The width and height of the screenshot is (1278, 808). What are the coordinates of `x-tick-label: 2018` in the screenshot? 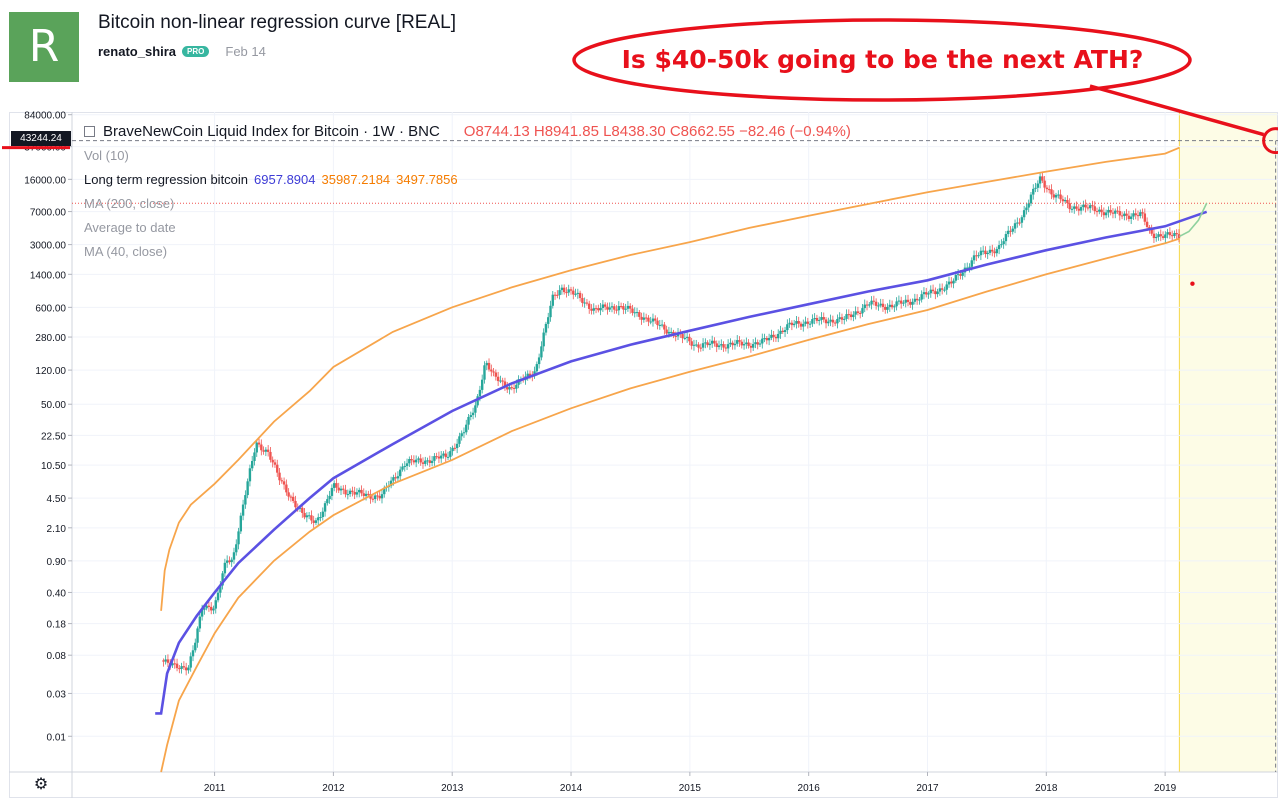 It's located at (1046, 788).